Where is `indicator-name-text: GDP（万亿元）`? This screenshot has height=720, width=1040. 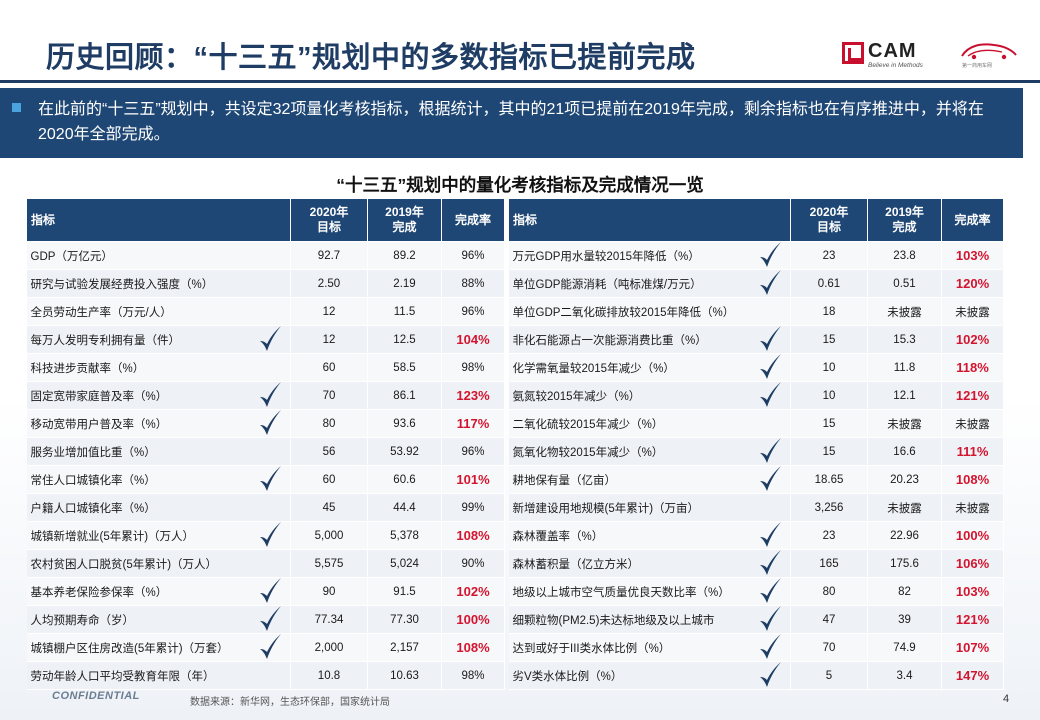 indicator-name-text: GDP（万亿元） is located at coordinates (71, 256).